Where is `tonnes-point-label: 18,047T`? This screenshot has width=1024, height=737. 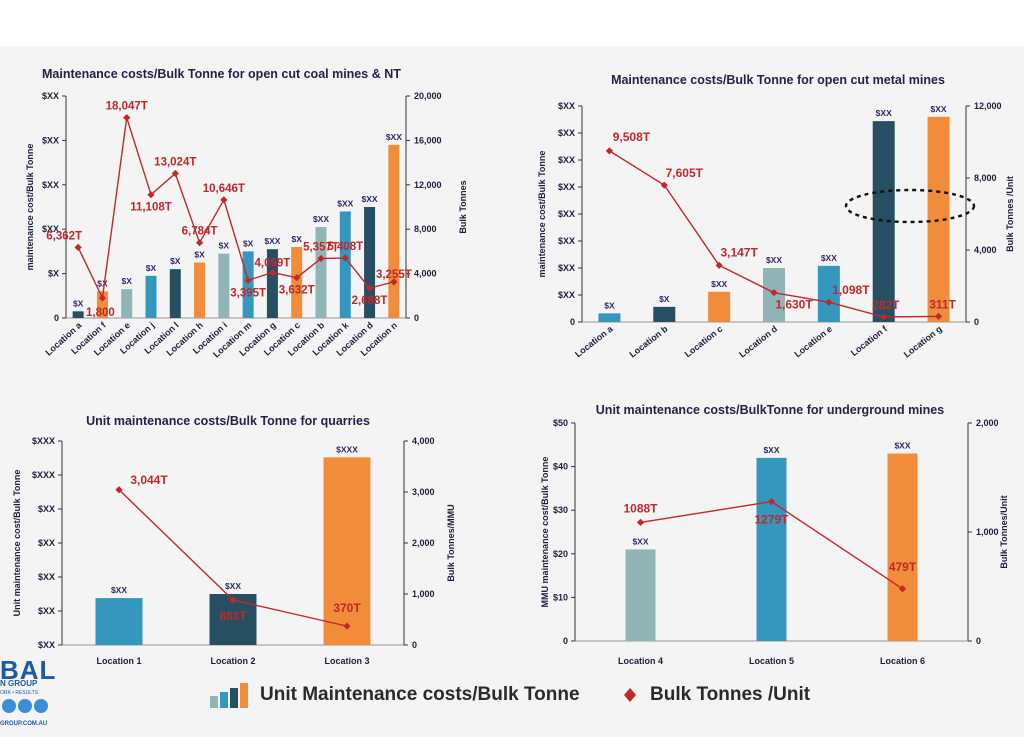
tonnes-point-label: 18,047T is located at coordinates (127, 107).